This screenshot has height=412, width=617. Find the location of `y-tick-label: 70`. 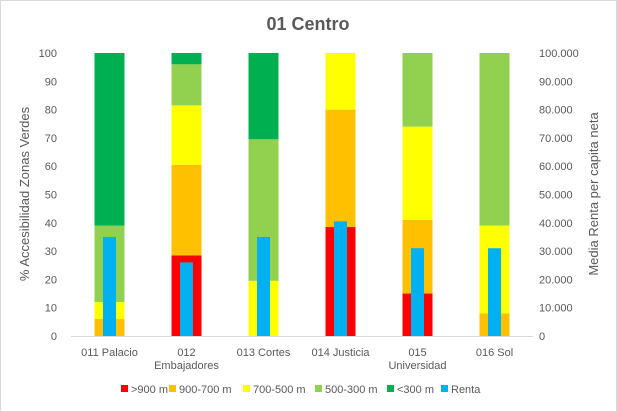

y-tick-label: 70 is located at coordinates (51, 139).